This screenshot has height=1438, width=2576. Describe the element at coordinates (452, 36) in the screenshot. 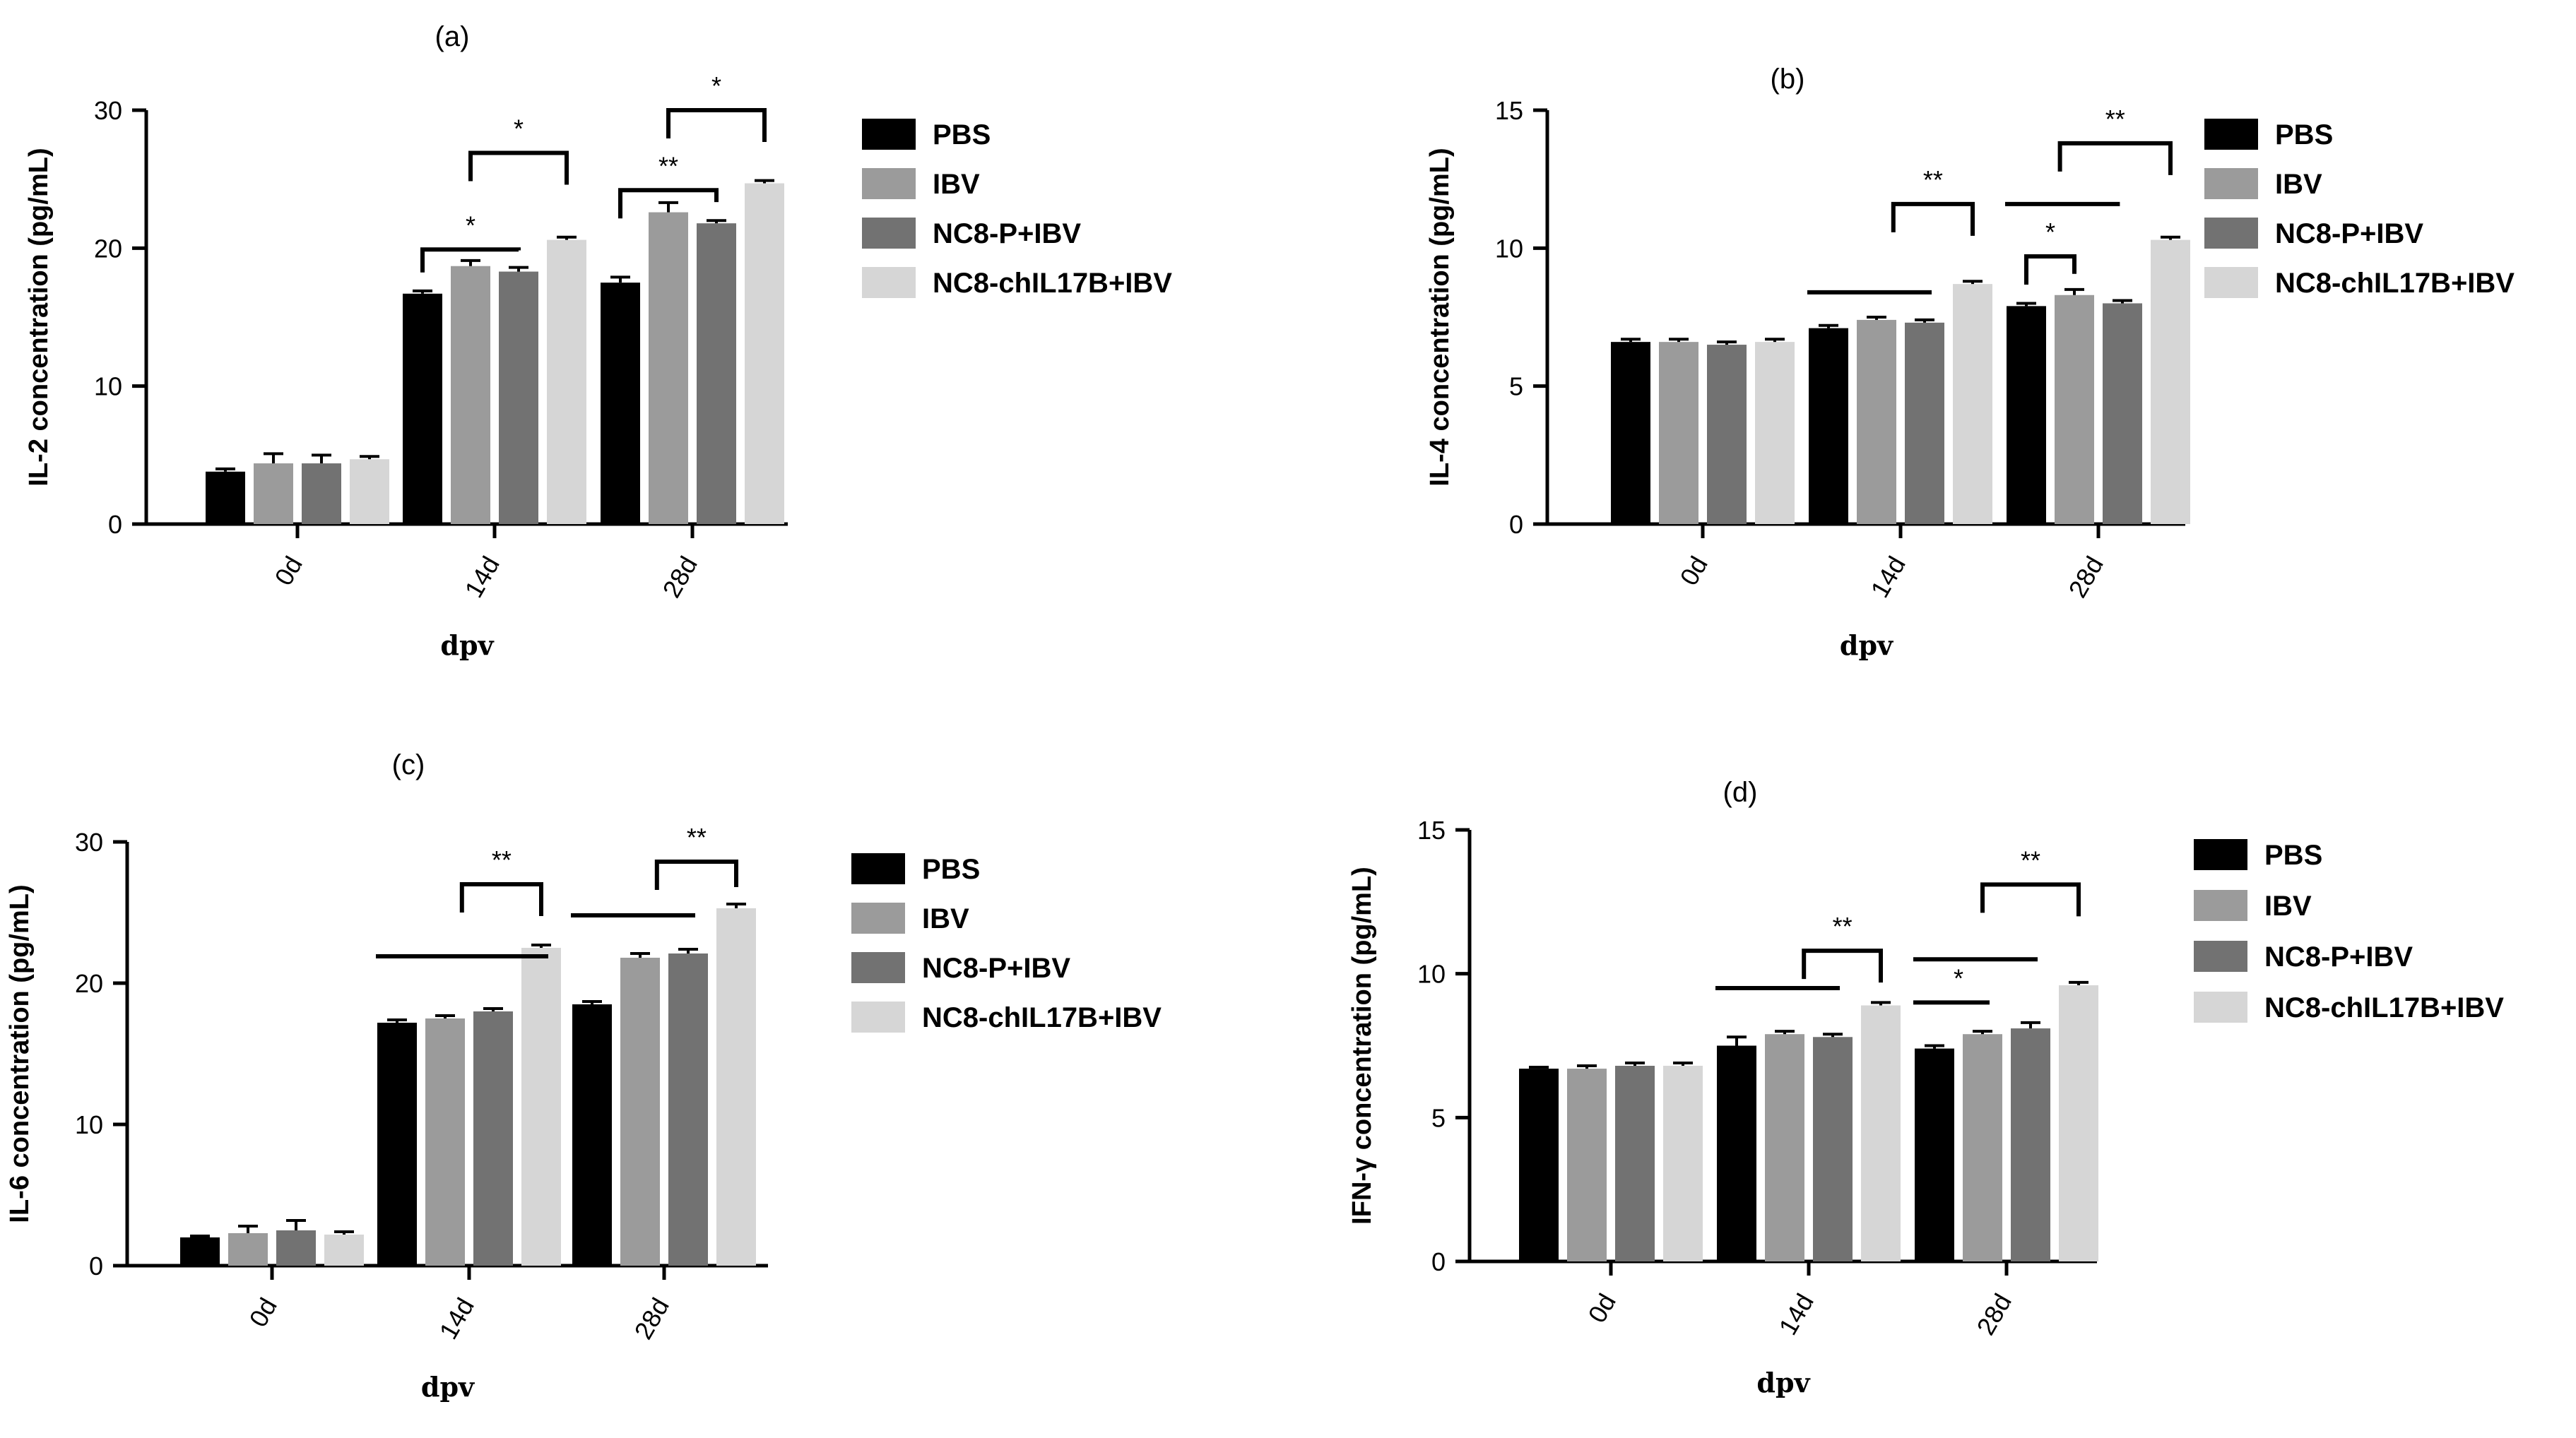

I see `panel-title: (a)` at that location.